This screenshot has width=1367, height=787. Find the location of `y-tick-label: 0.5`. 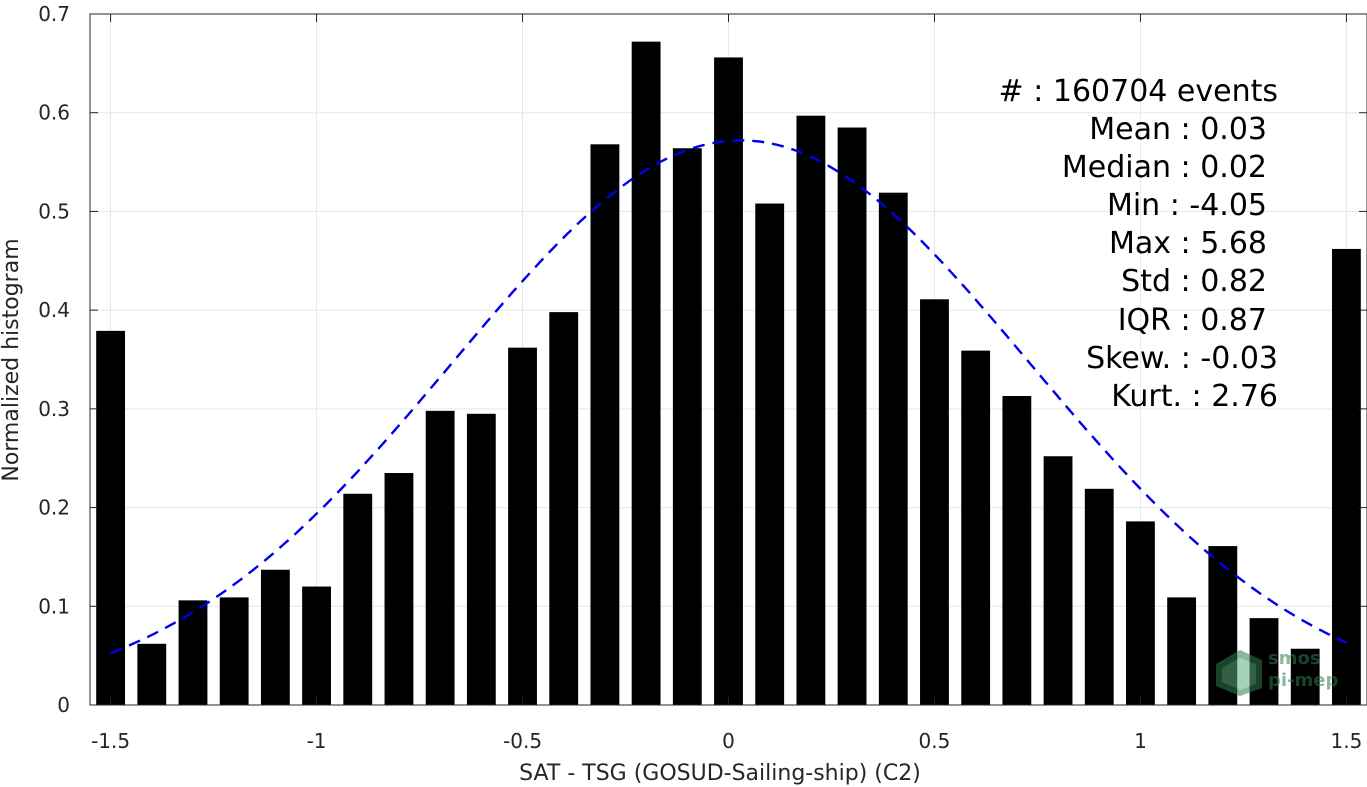

y-tick-label: 0.5 is located at coordinates (54, 211).